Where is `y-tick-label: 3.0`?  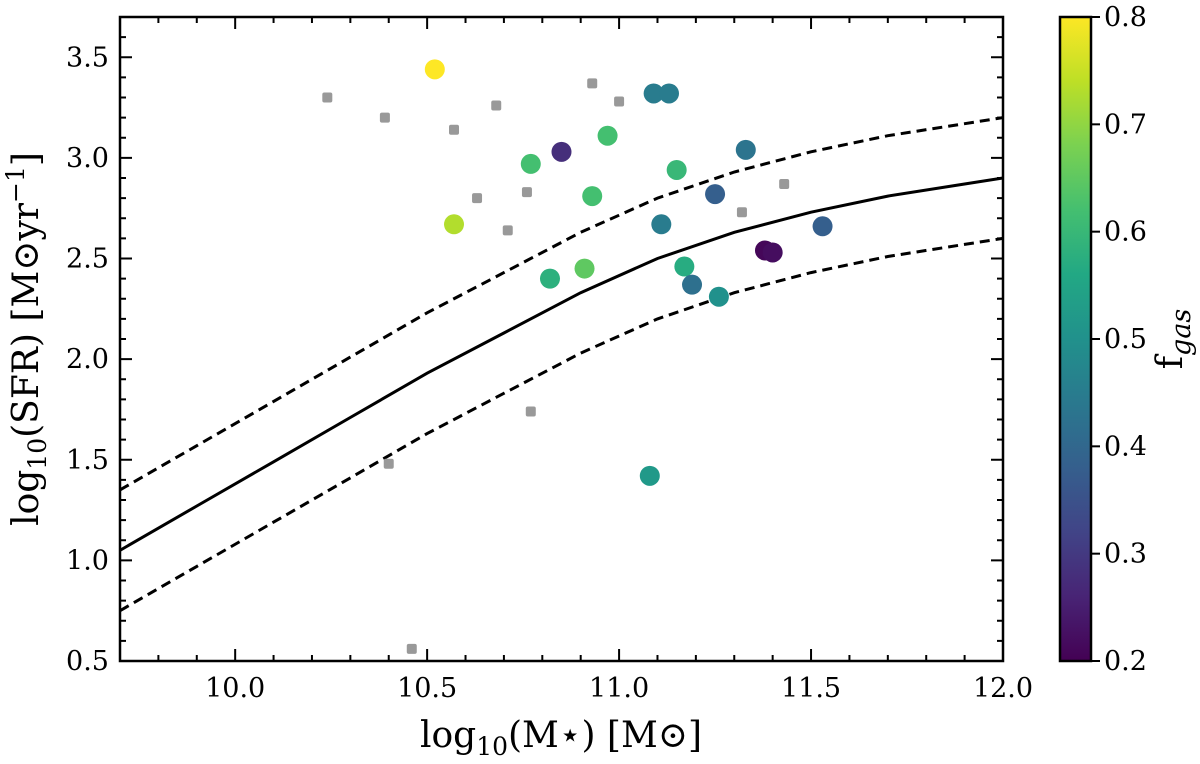
y-tick-label: 3.0 is located at coordinates (87, 158).